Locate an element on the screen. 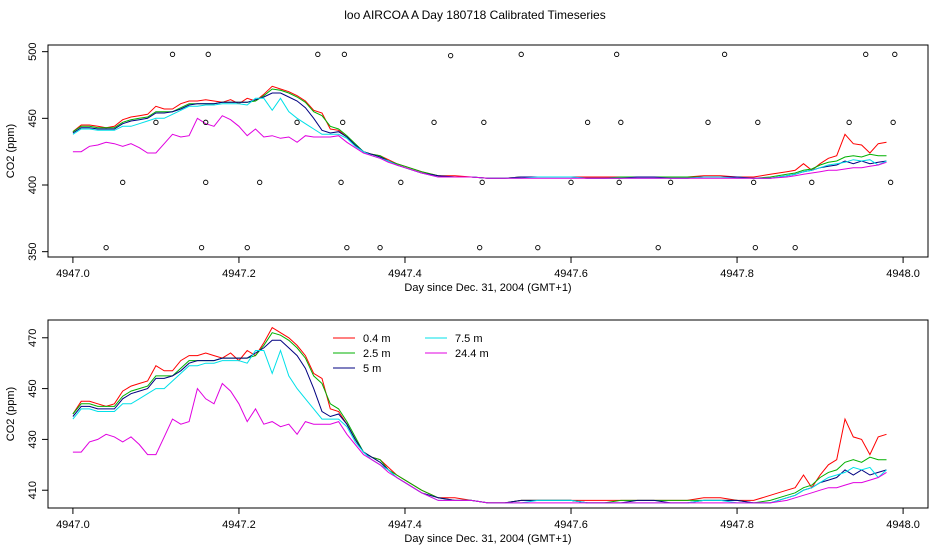 This screenshot has height=550, width=950. series-line-7-5-m is located at coordinates (479, 138).